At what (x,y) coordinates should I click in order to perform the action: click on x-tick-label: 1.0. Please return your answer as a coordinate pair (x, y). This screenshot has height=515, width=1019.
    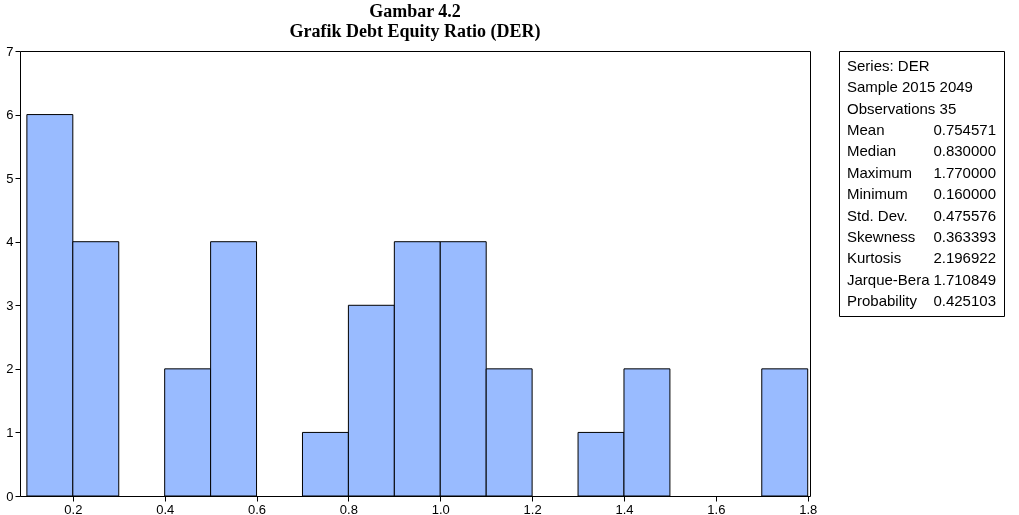
    Looking at the image, I should click on (440, 508).